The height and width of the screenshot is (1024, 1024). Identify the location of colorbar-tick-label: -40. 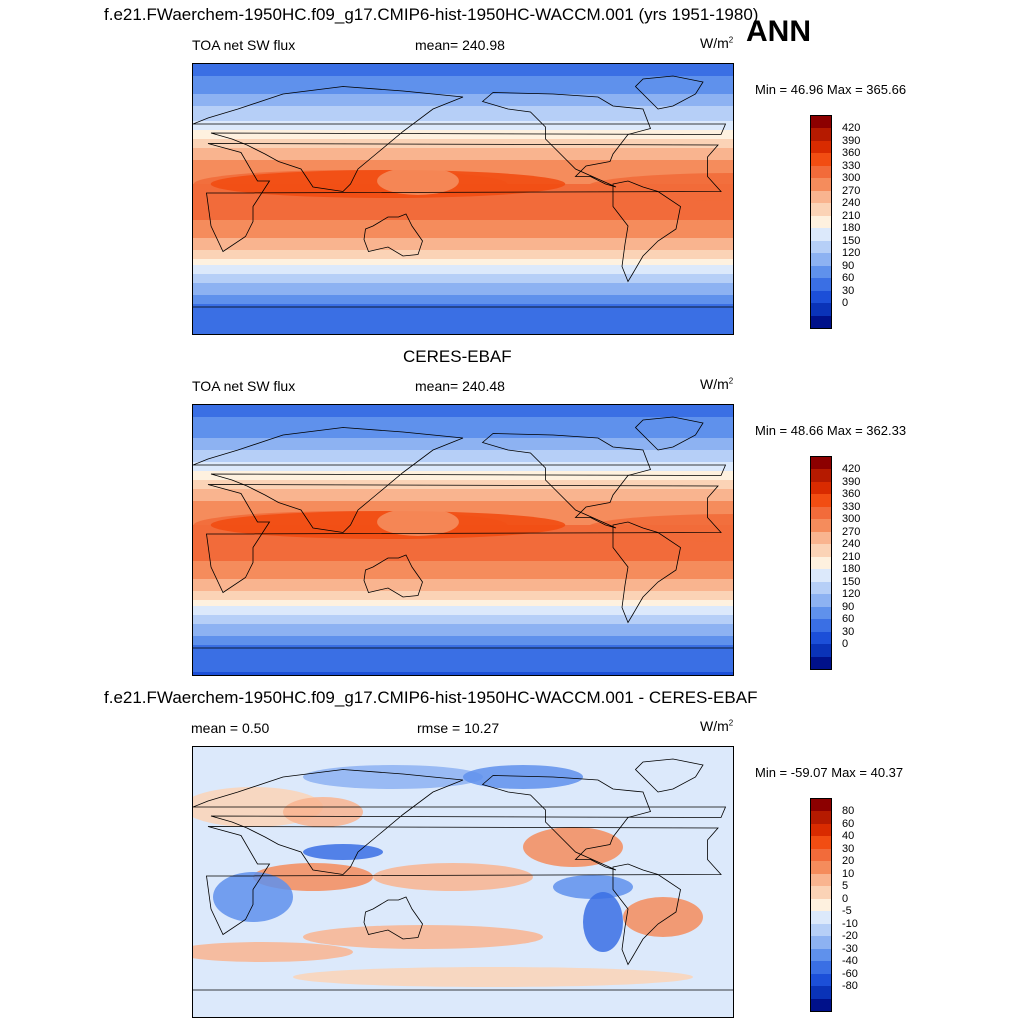
(850, 961).